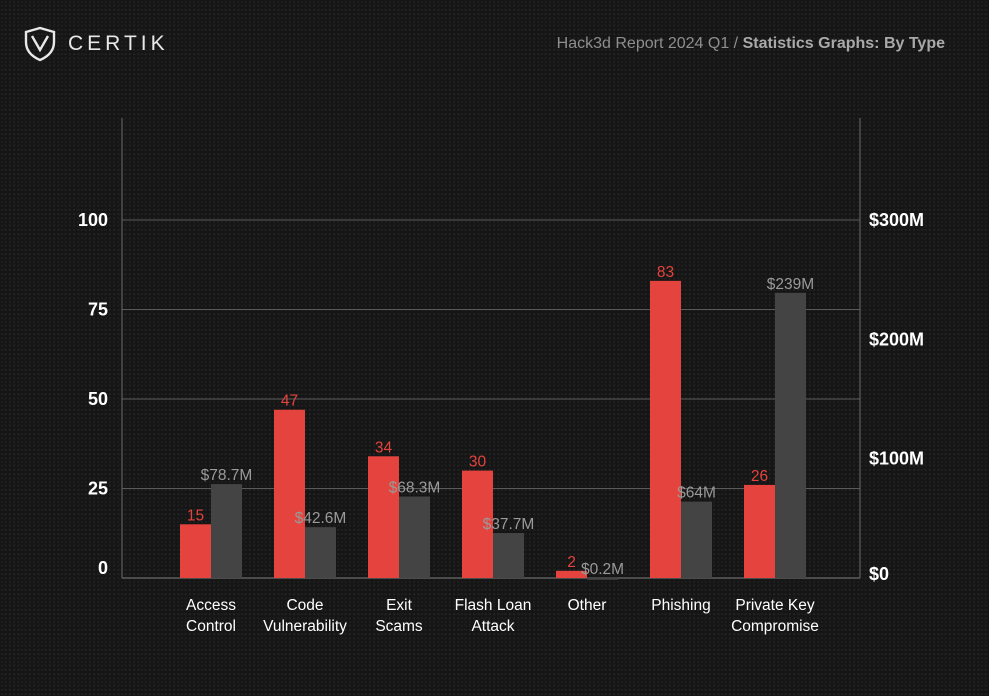 Image resolution: width=989 pixels, height=696 pixels. Describe the element at coordinates (696, 493) in the screenshot. I see `loss-data-label: $64M` at that location.